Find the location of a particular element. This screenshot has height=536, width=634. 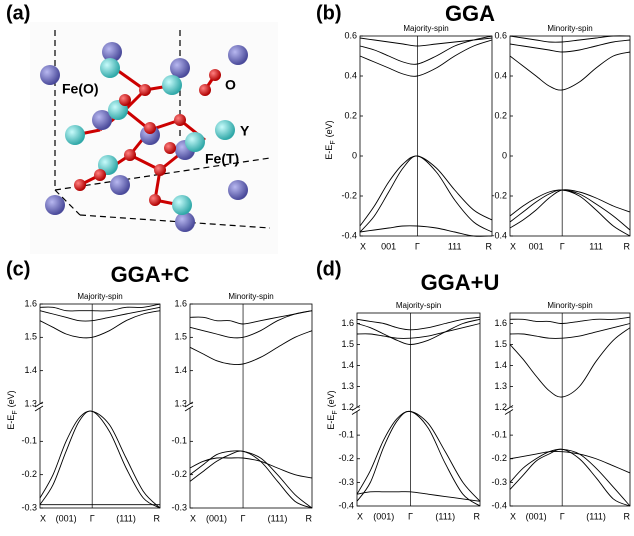

panel-label: (c) is located at coordinates (18, 269).